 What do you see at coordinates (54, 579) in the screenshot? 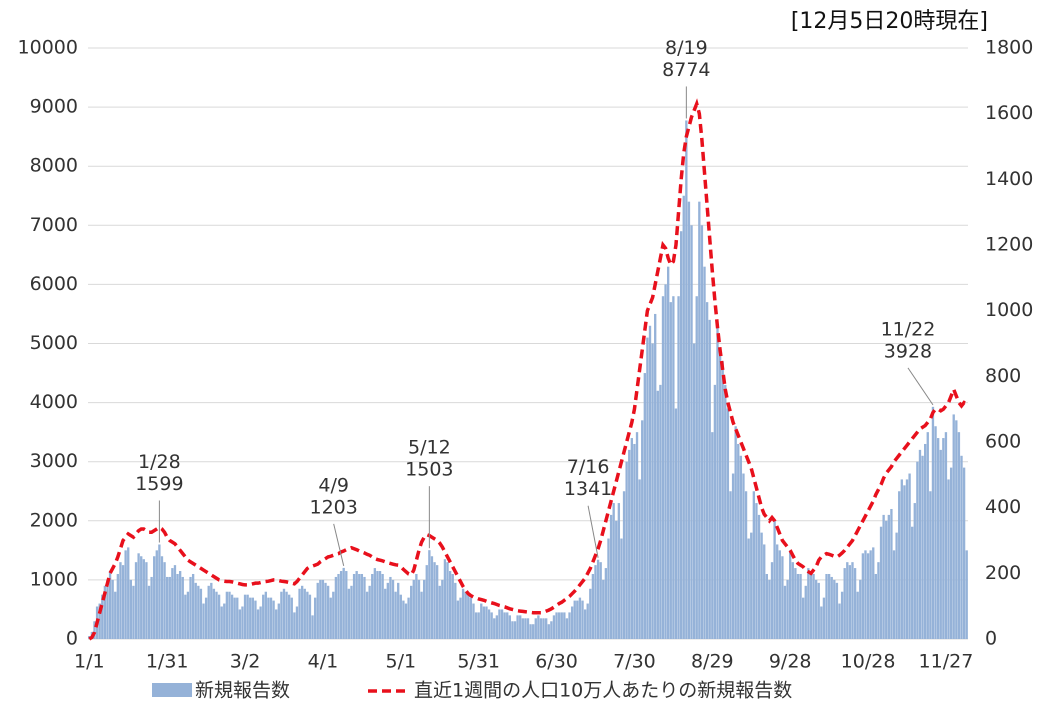
I see `y-tick-label: 1000` at bounding box center [54, 579].